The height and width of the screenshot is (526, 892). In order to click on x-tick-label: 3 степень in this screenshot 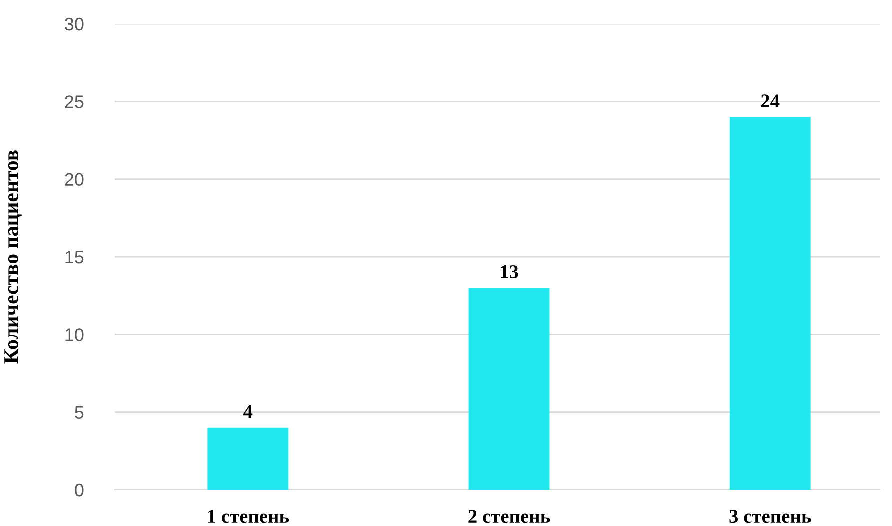, I will do `click(771, 517)`.